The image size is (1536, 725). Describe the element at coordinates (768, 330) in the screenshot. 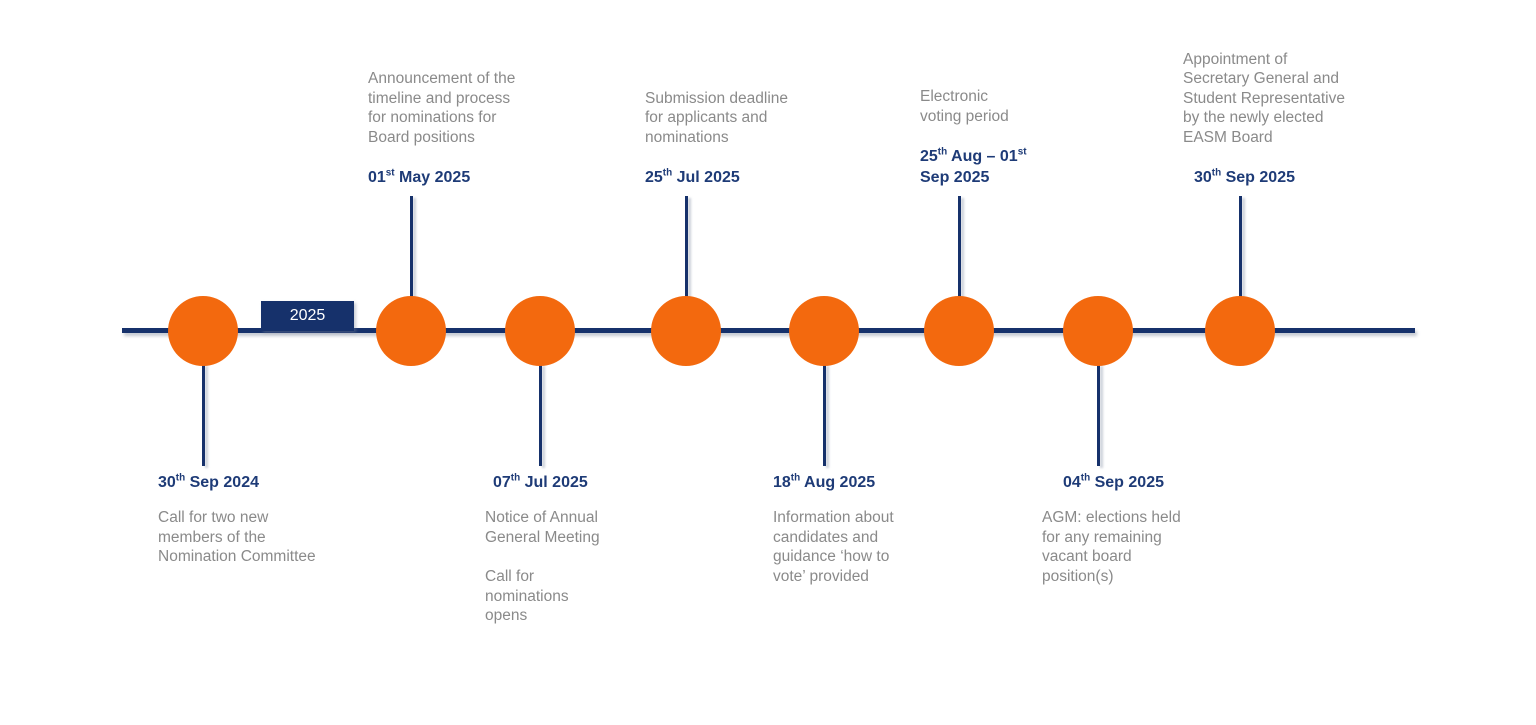

I see `timeline-line` at that location.